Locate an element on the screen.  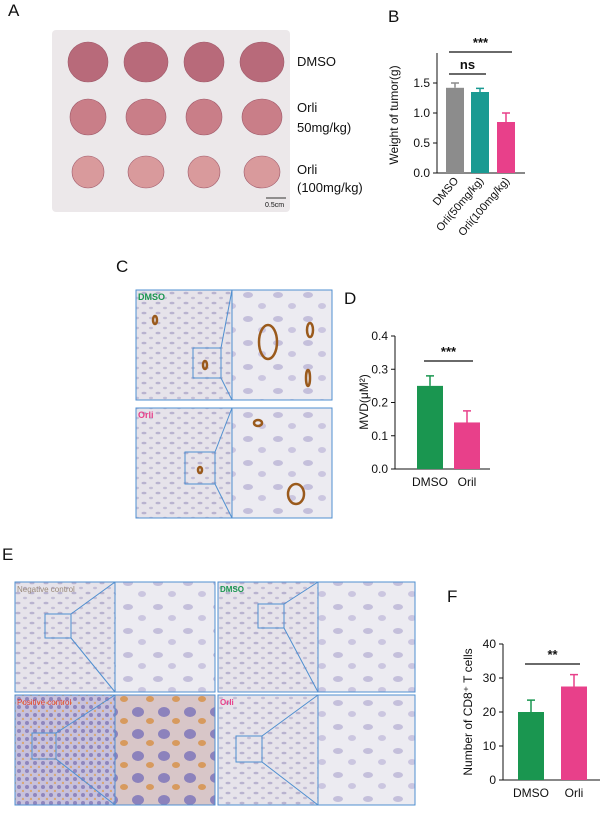
image-label: Negative control is located at coordinates (46, 589).